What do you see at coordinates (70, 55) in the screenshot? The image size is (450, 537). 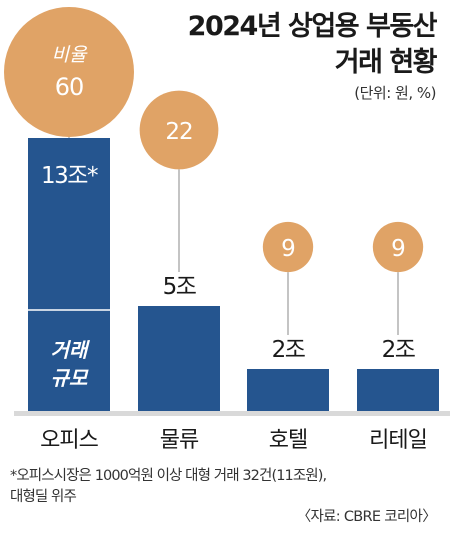 I see `ratio-legend-label: 비율` at bounding box center [70, 55].